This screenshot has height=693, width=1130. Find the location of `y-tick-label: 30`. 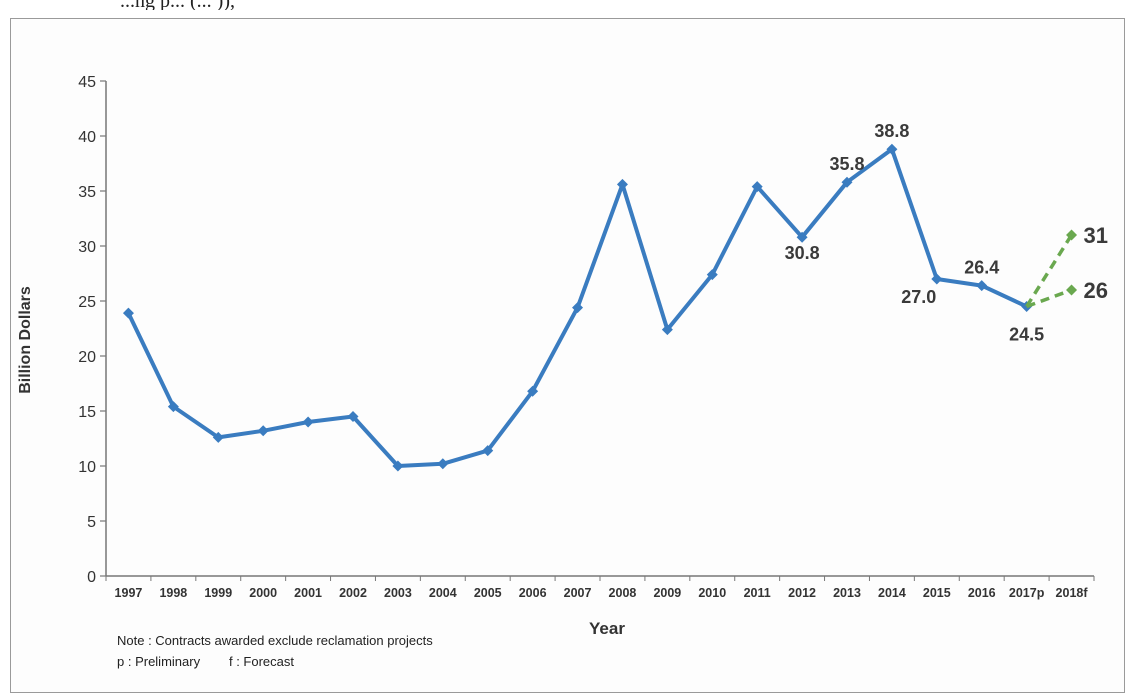

y-tick-label: 30 is located at coordinates (87, 247).